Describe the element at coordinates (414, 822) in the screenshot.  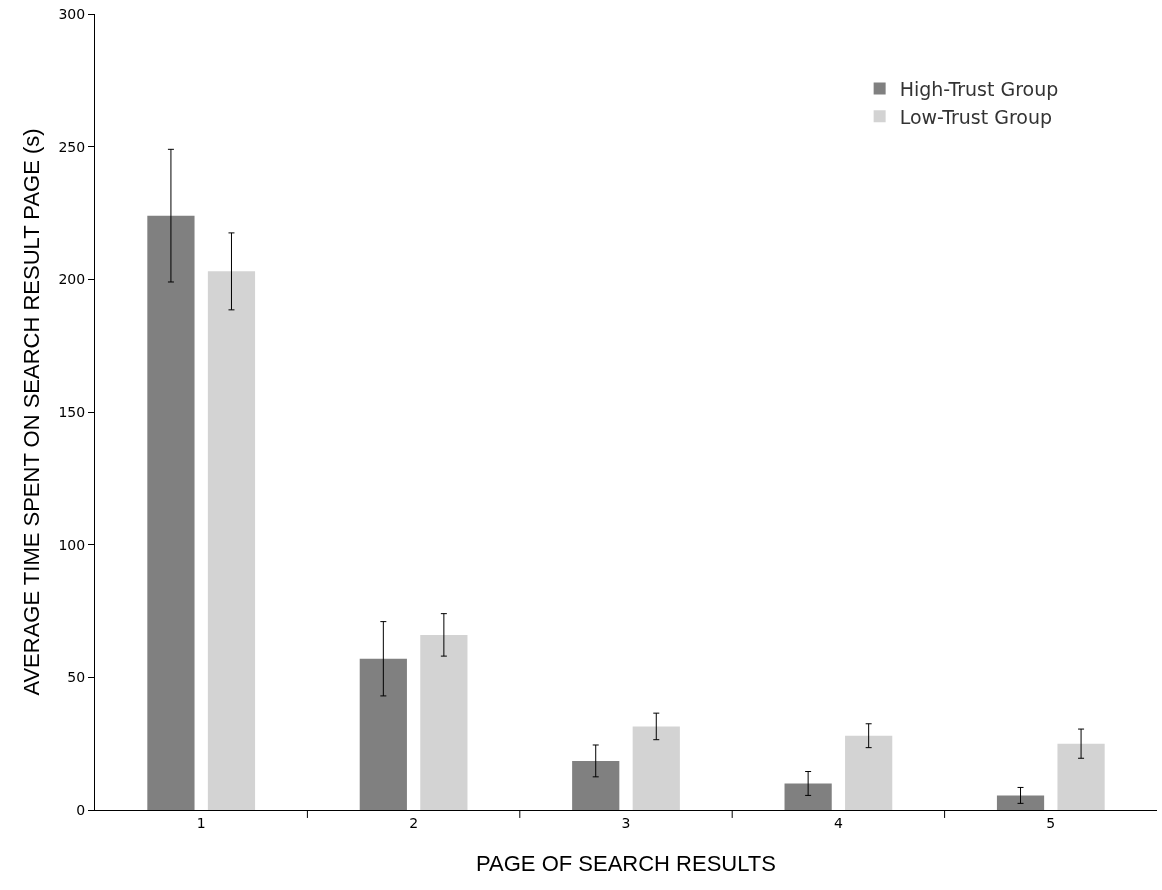
I see `x-tick-label: 2` at that location.